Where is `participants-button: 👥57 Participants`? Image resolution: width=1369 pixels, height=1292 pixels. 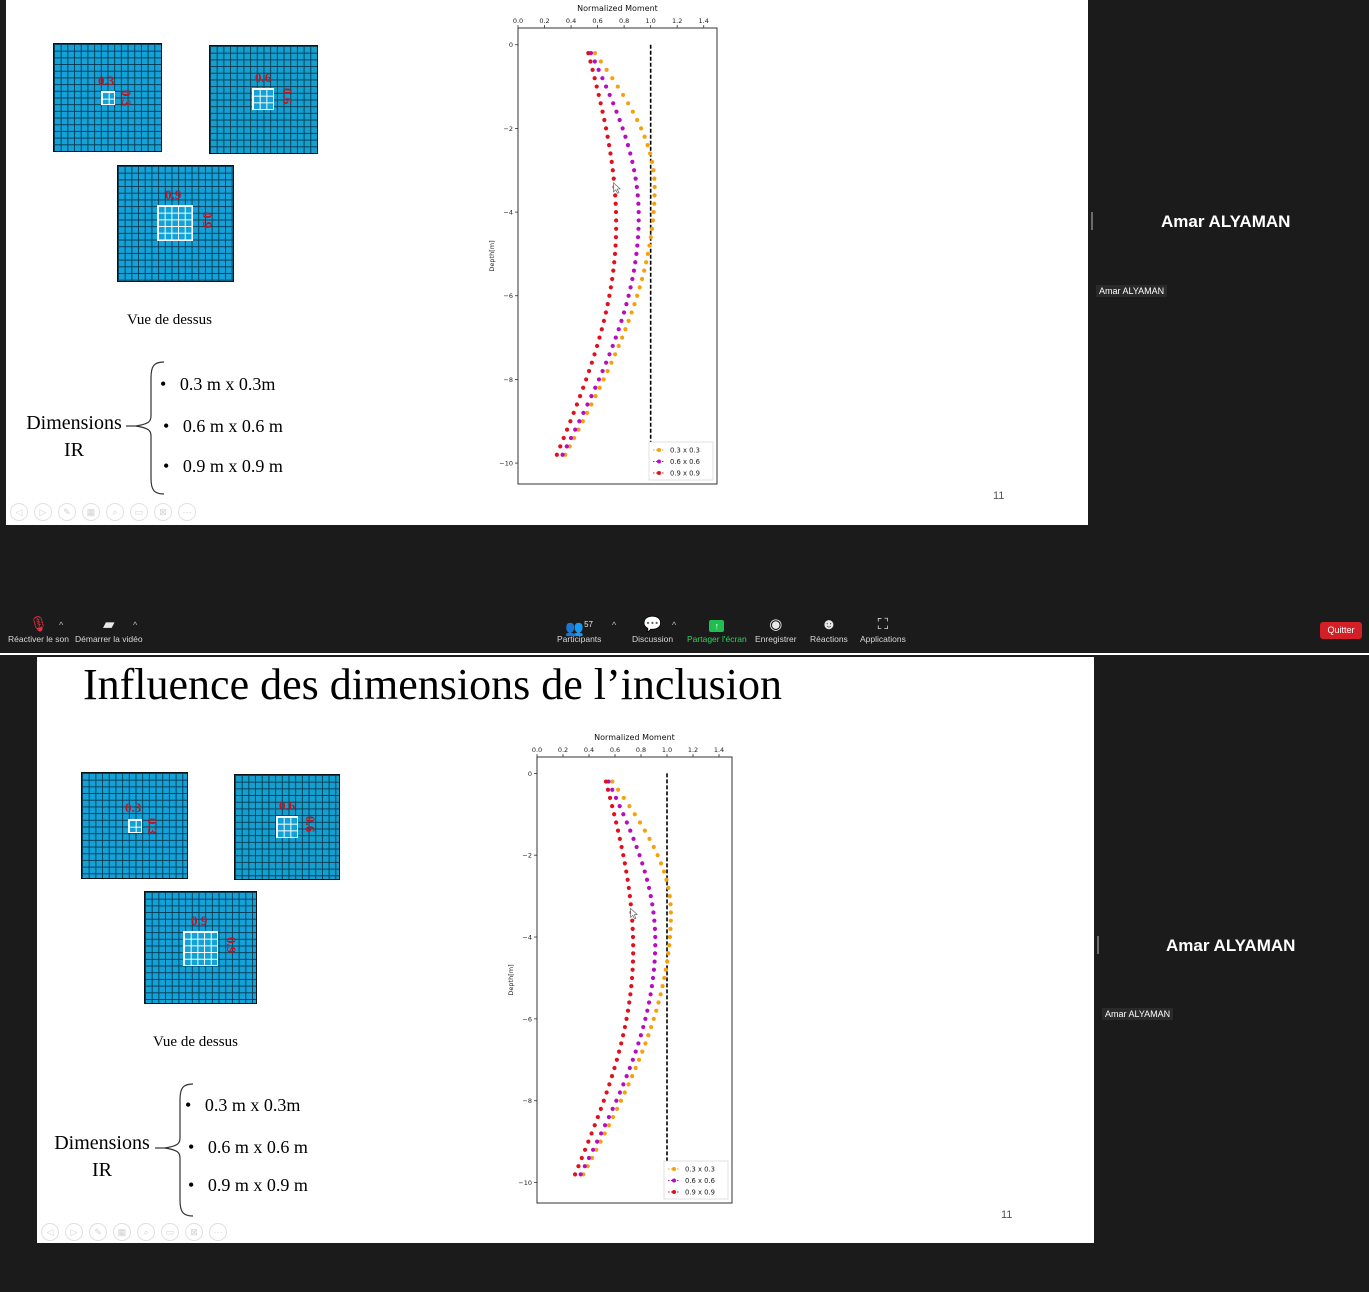
participants-button: 👥57 Participants is located at coordinates (579, 630).